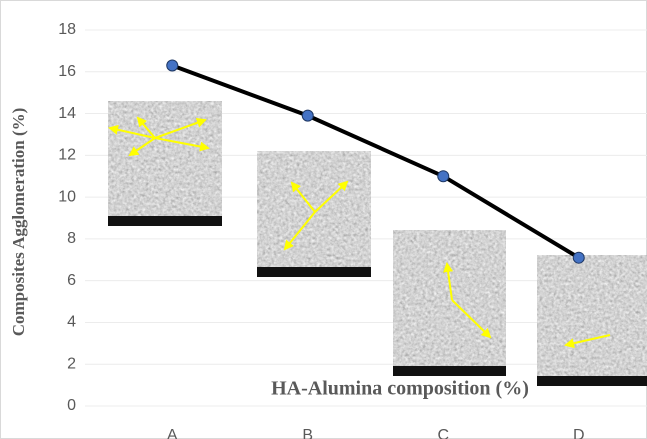 The height and width of the screenshot is (439, 647). I want to click on x-tick-label: A, so click(172, 433).